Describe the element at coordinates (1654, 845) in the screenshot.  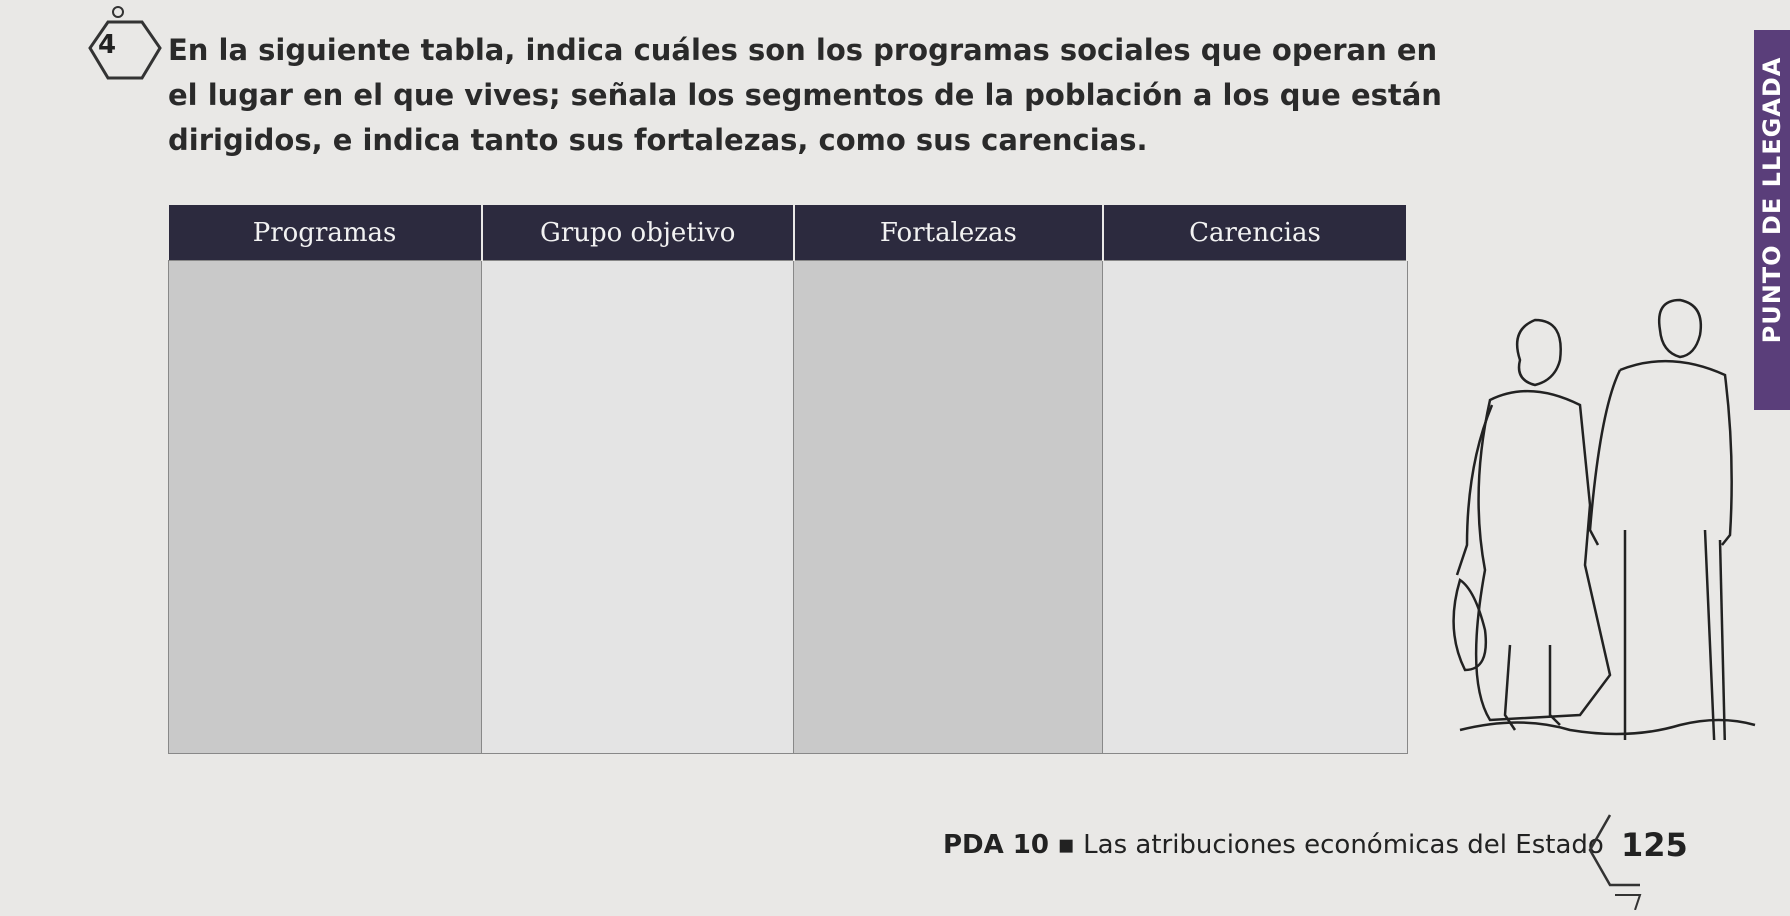
I see `page-number: 125` at that location.